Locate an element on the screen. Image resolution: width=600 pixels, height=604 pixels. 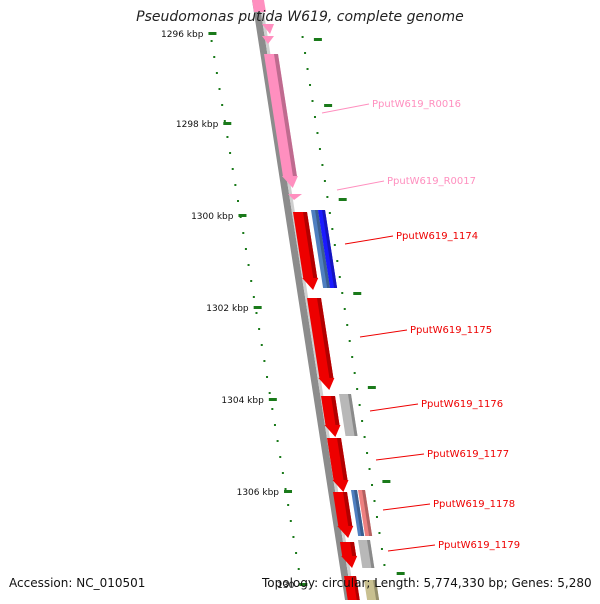
ruler-tick-label: 1298 kbp is located at coordinates (197, 125).